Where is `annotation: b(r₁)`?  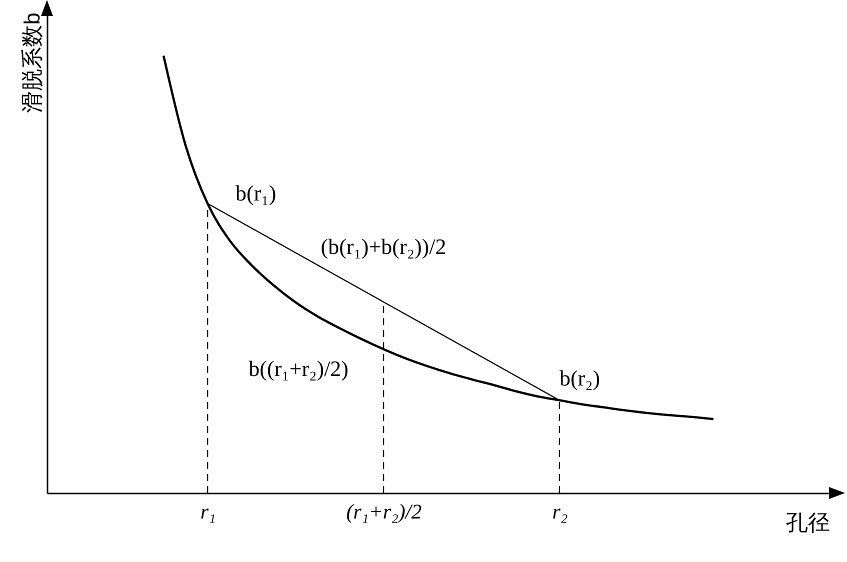 annotation: b(r₁) is located at coordinates (256, 193).